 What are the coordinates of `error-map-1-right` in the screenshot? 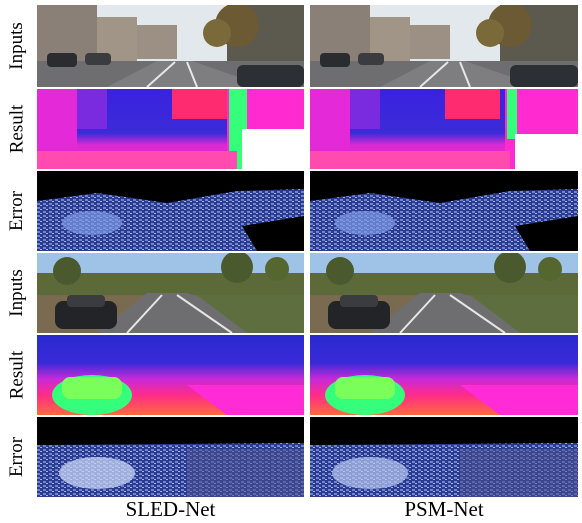 It's located at (444, 211).